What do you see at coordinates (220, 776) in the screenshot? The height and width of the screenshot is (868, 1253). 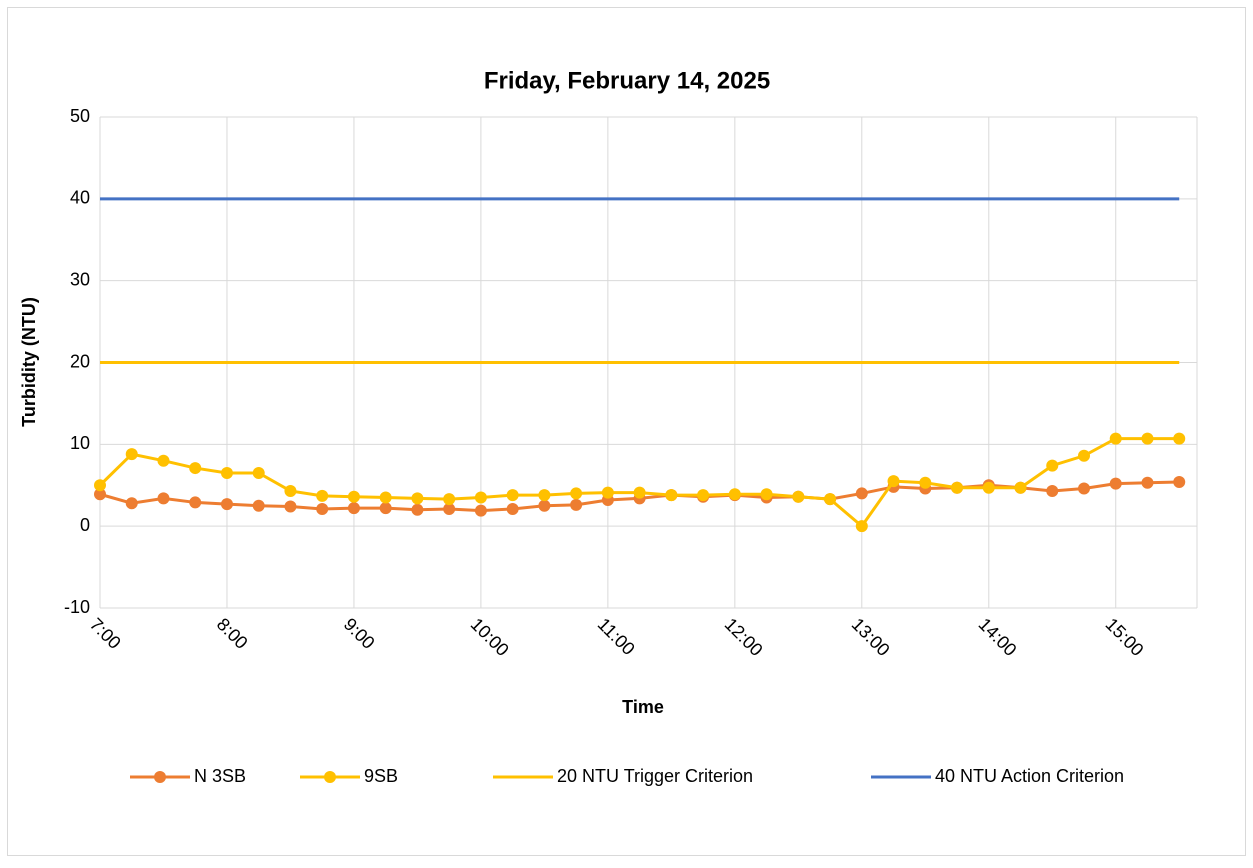 I see `legend-label: N 3SB` at bounding box center [220, 776].